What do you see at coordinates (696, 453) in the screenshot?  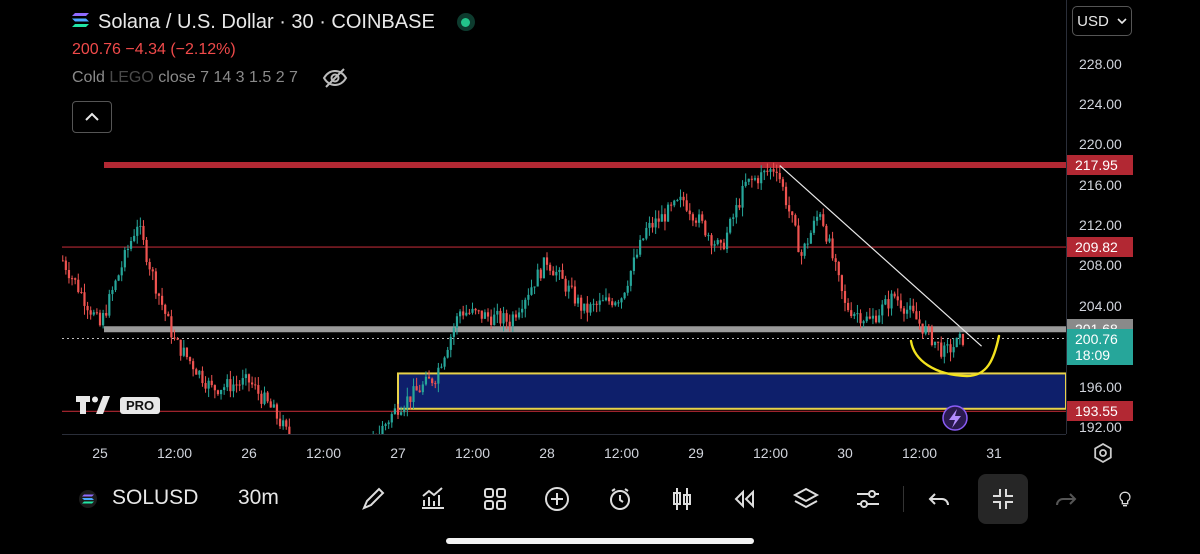 I see `time-tick-label: 29` at bounding box center [696, 453].